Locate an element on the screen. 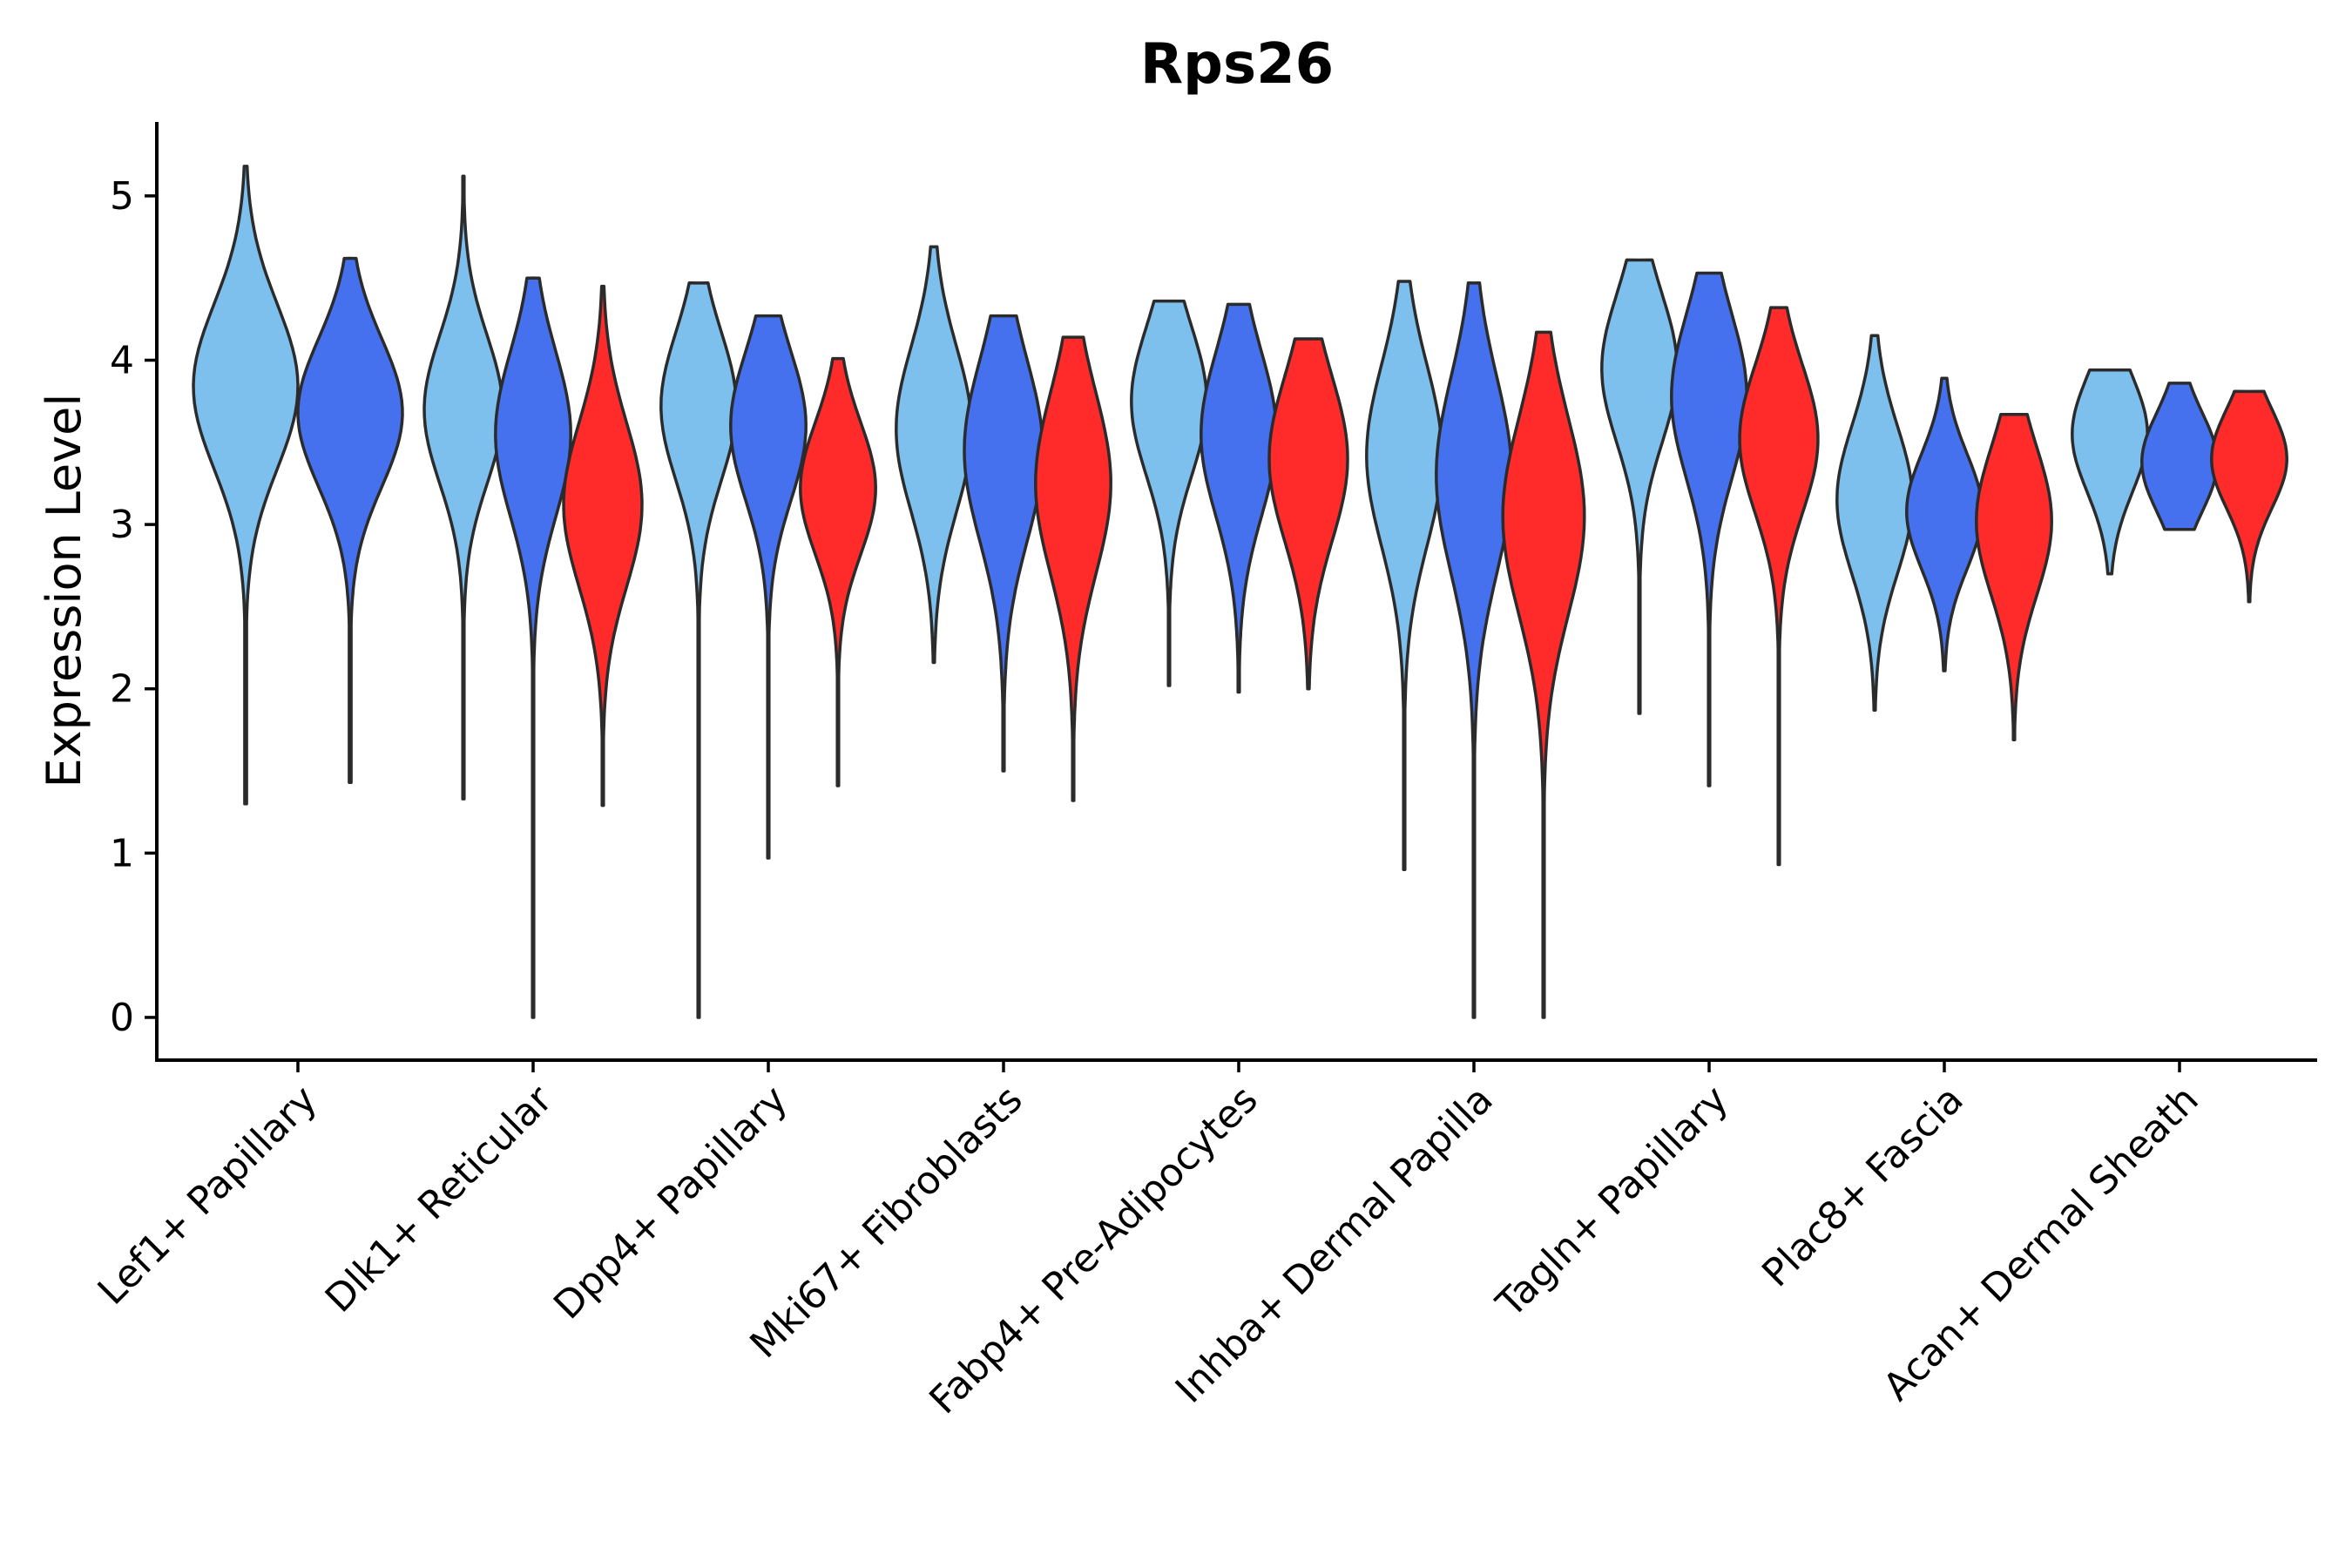  y-tick-label: 0 is located at coordinates (122, 1018).